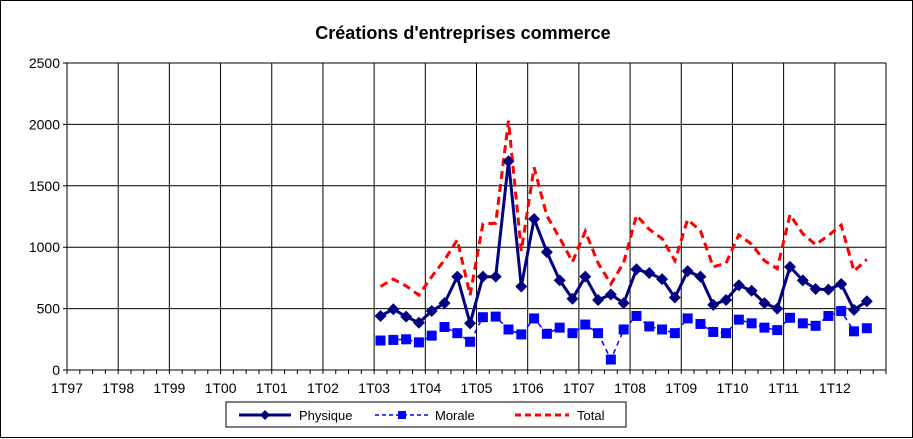 The width and height of the screenshot is (913, 439). I want to click on x-tick-label: 1T08, so click(630, 388).